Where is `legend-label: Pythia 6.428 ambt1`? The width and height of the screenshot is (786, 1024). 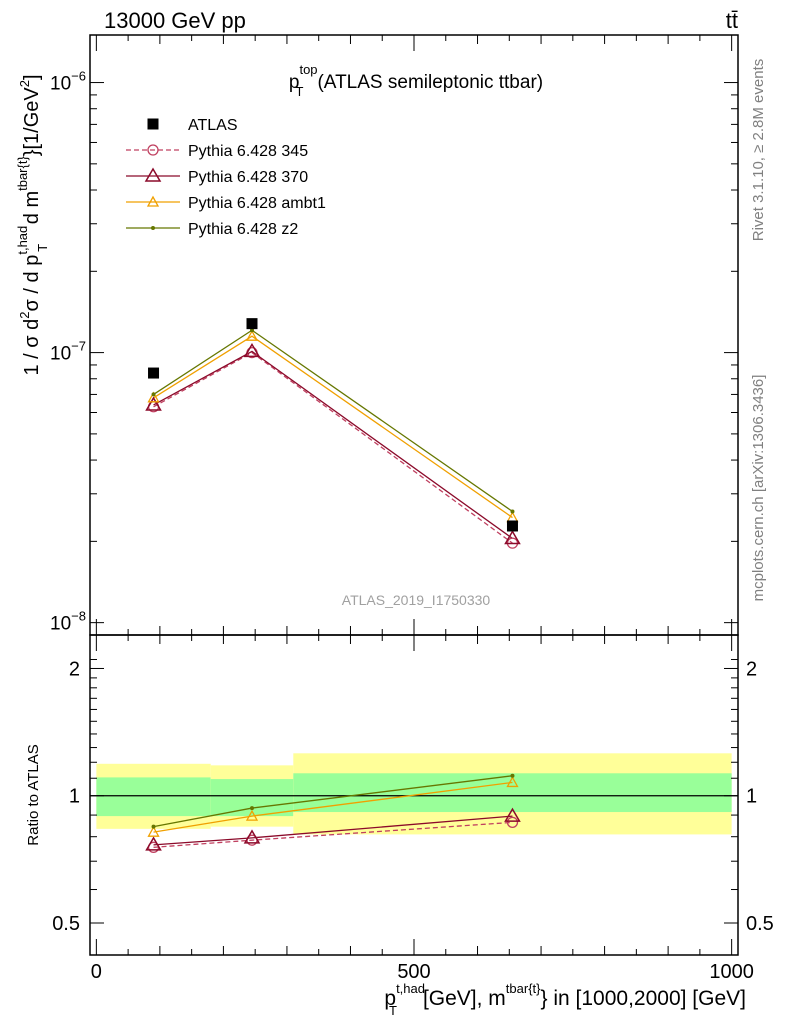 legend-label: Pythia 6.428 ambt1 is located at coordinates (257, 203).